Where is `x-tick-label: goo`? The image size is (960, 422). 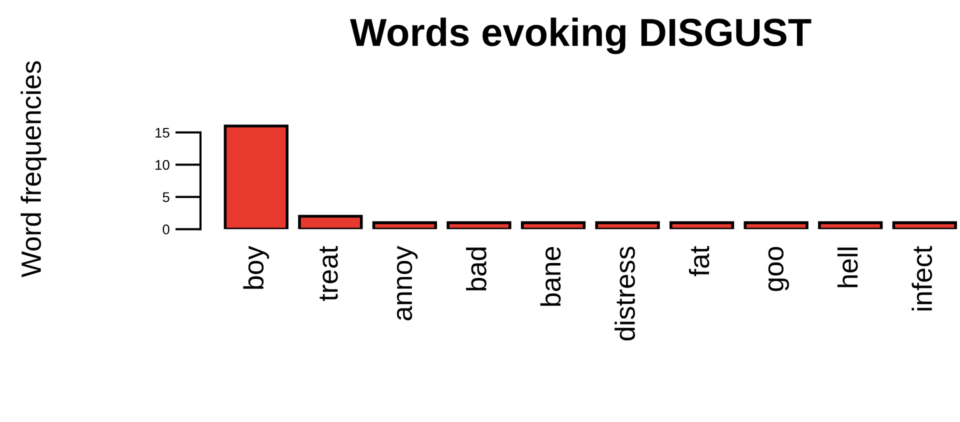
x-tick-label: goo is located at coordinates (779, 268).